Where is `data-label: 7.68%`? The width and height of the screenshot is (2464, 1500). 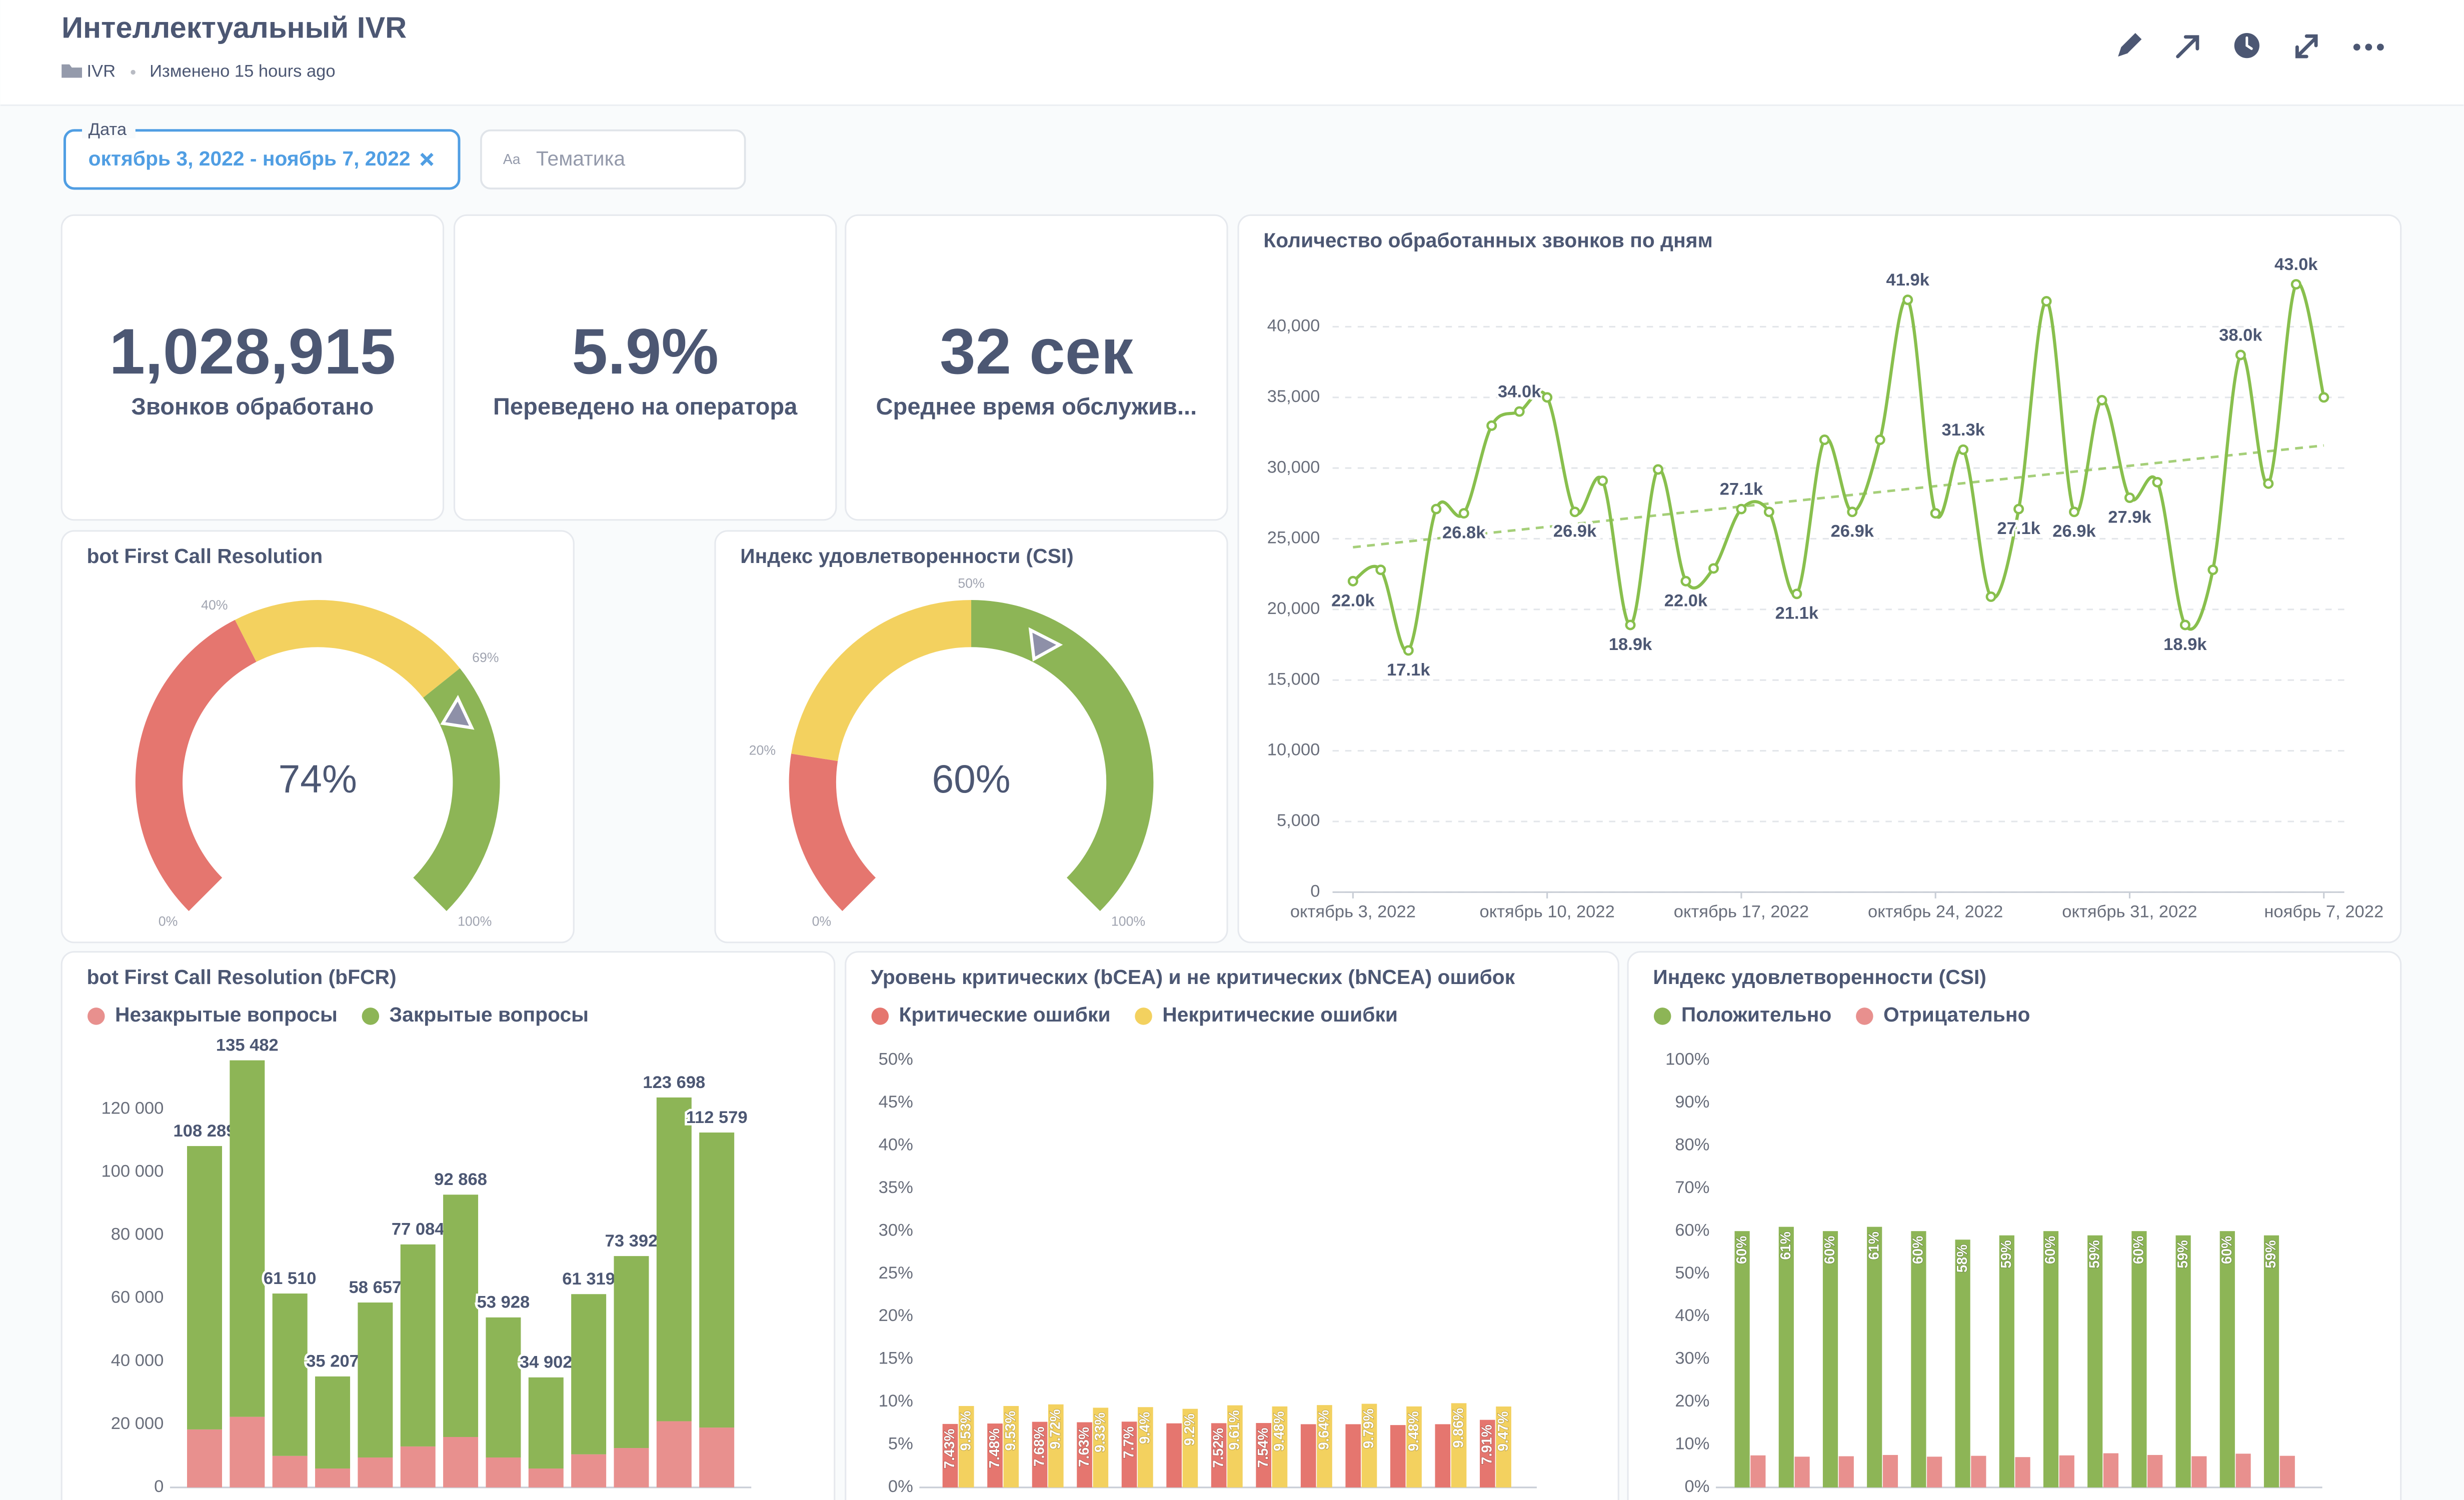 data-label: 7.68% is located at coordinates (1039, 1446).